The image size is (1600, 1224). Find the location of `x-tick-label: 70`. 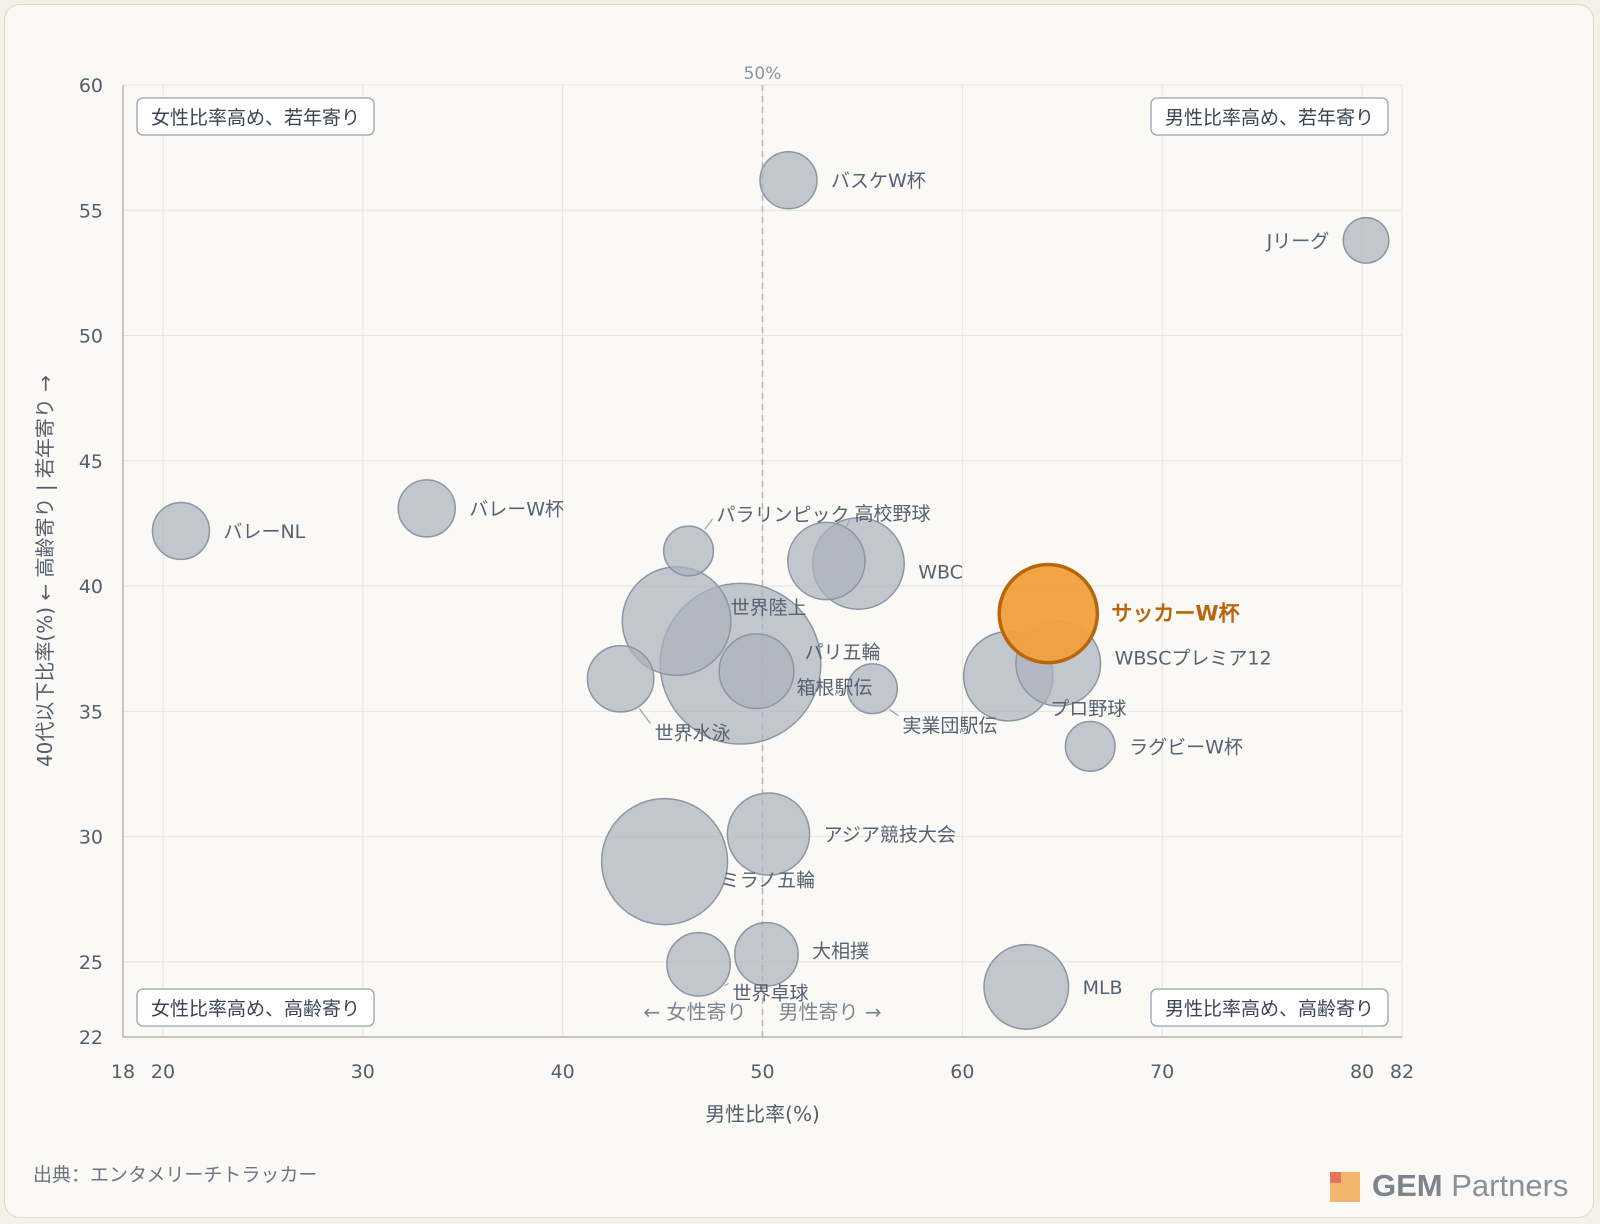

x-tick-label: 70 is located at coordinates (1162, 1072).